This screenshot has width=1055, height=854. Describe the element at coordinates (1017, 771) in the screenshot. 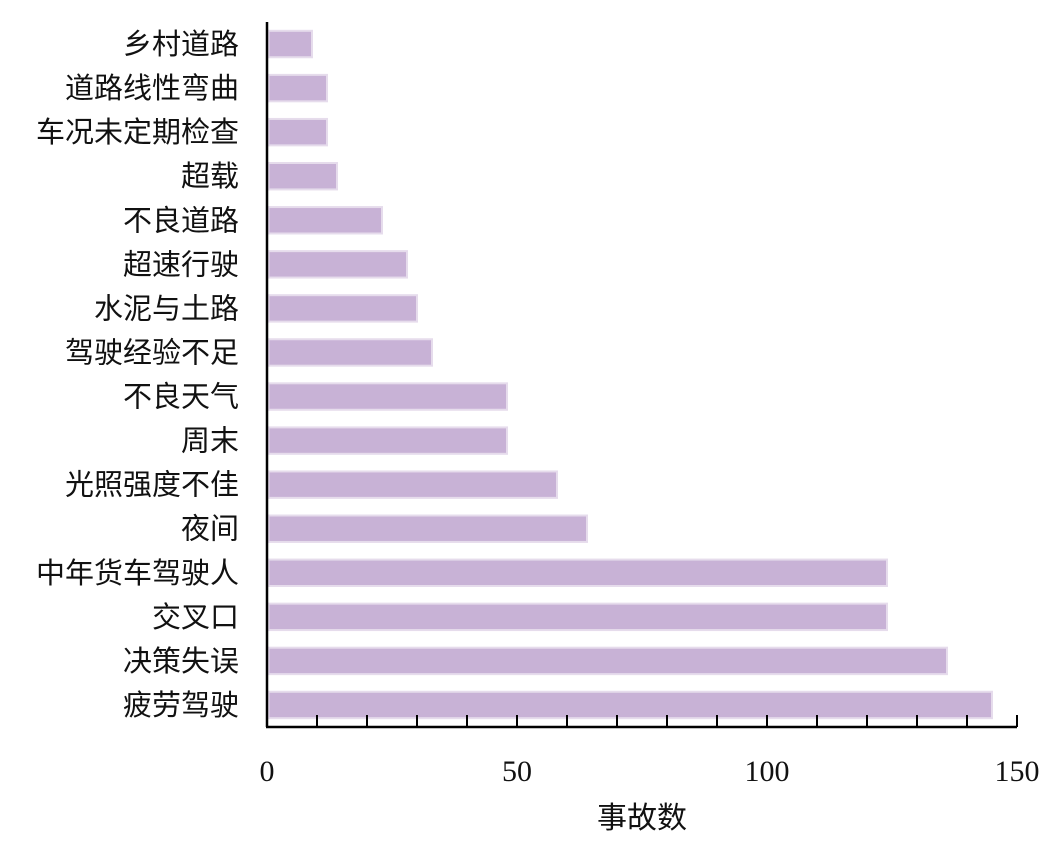

I see `x-tick-label: 150` at that location.